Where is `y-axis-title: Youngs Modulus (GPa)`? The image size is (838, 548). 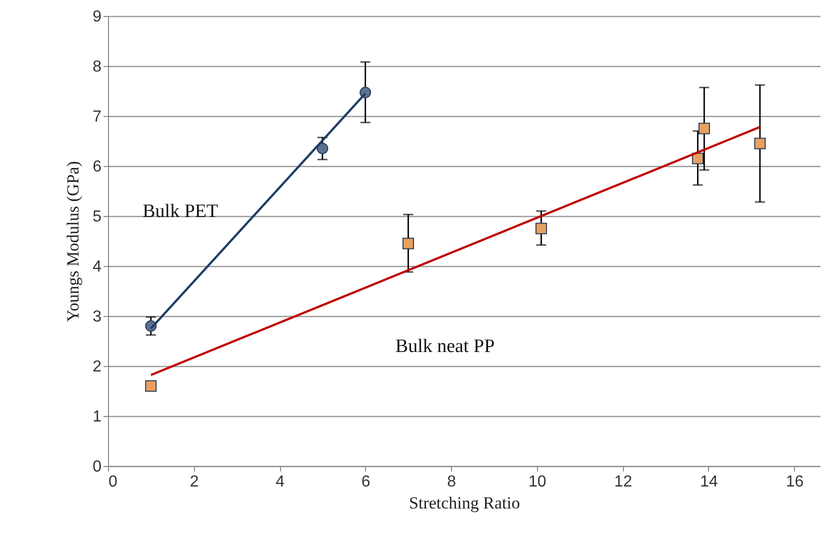
y-axis-title: Youngs Modulus (GPa) is located at coordinates (73, 241).